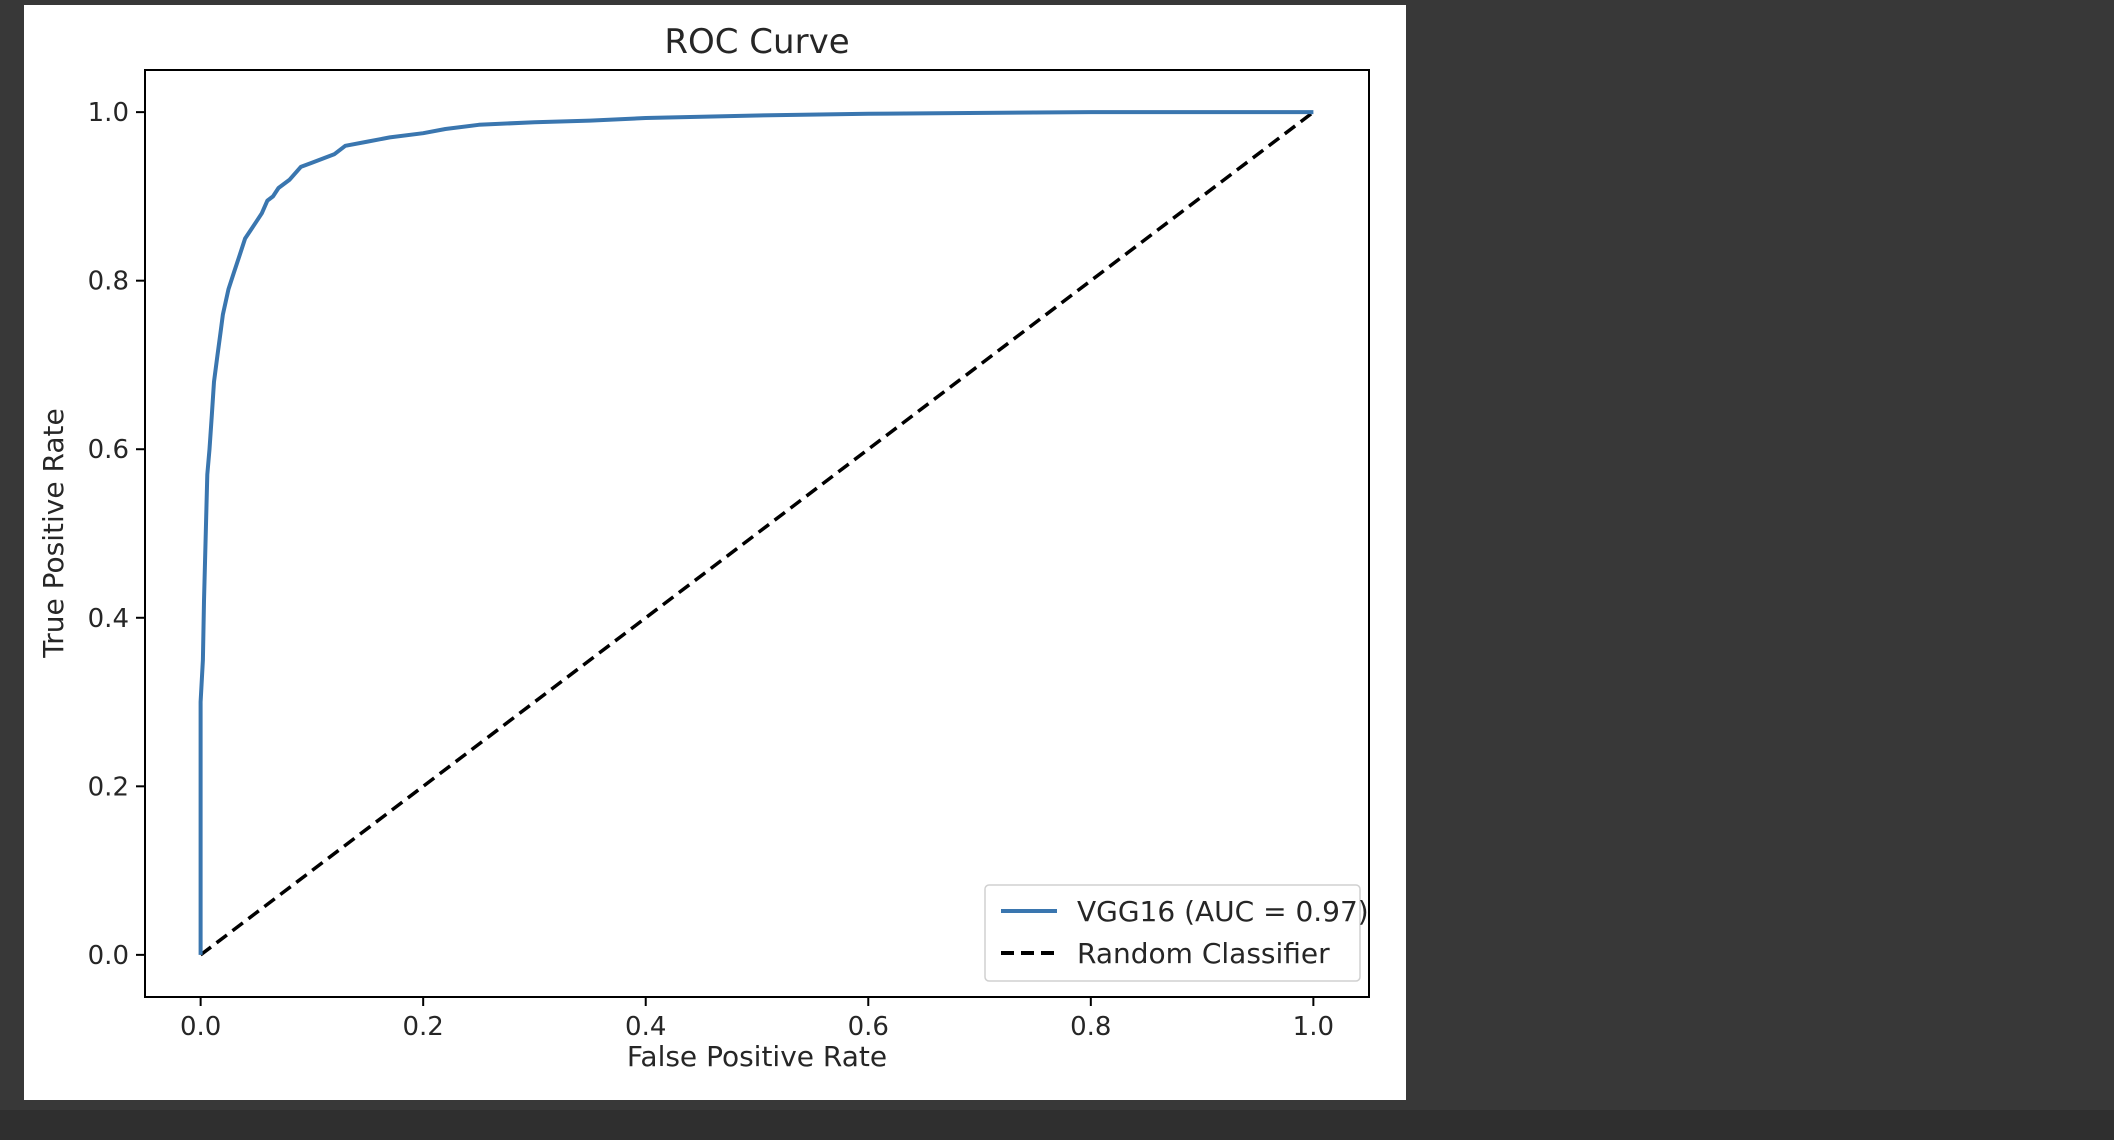 The width and height of the screenshot is (2114, 1140). Describe the element at coordinates (1313, 1027) in the screenshot. I see `x-tick-label: 1.0` at that location.